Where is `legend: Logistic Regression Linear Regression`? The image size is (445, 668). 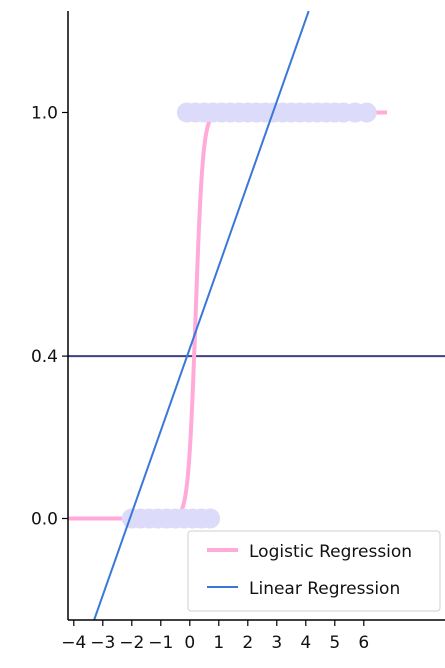 legend: Logistic Regression Linear Regression is located at coordinates (314, 571).